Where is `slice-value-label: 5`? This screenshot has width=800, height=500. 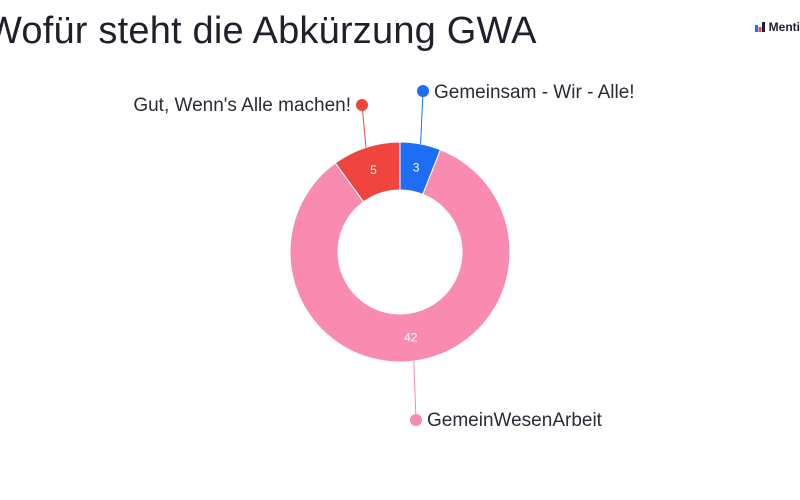
slice-value-label: 5 is located at coordinates (373, 170).